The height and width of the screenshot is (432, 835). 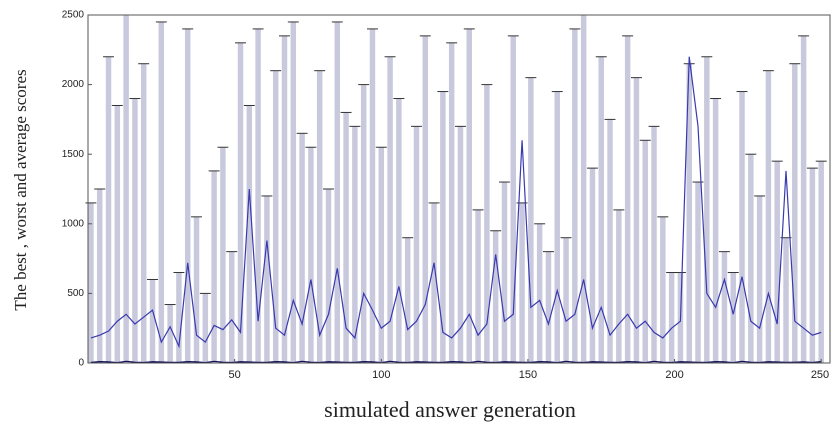 What do you see at coordinates (20, 189) in the screenshot?
I see `y-axis-label: The best , worst and average scores` at bounding box center [20, 189].